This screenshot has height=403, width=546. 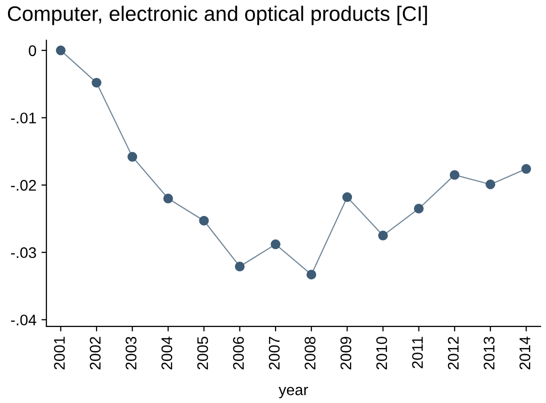 What do you see at coordinates (293, 392) in the screenshot?
I see `x-axis-title: year` at bounding box center [293, 392].